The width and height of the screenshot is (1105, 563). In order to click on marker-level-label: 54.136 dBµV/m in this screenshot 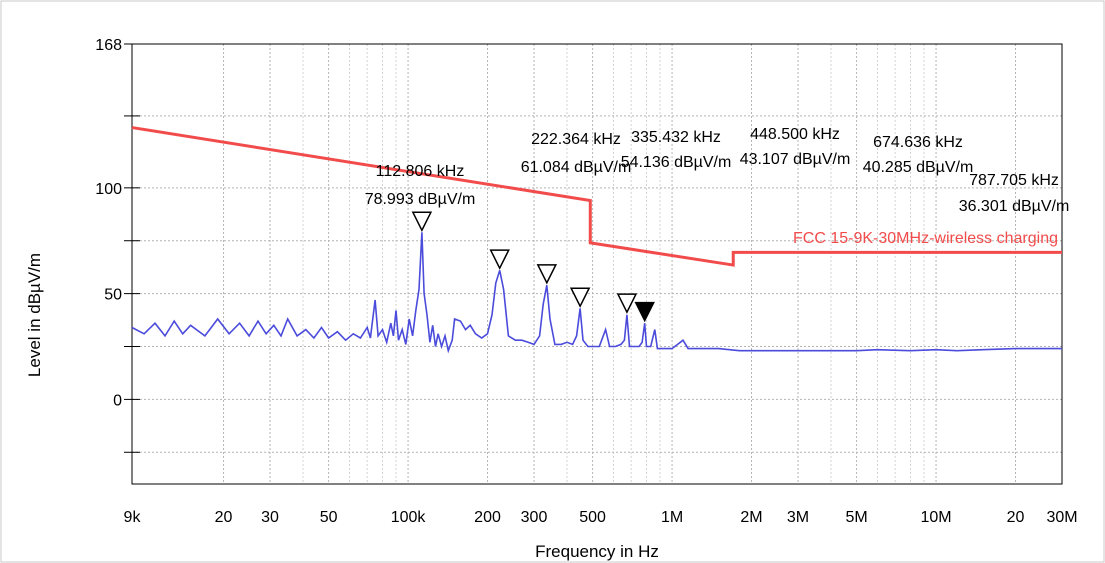, I will do `click(676, 162)`.